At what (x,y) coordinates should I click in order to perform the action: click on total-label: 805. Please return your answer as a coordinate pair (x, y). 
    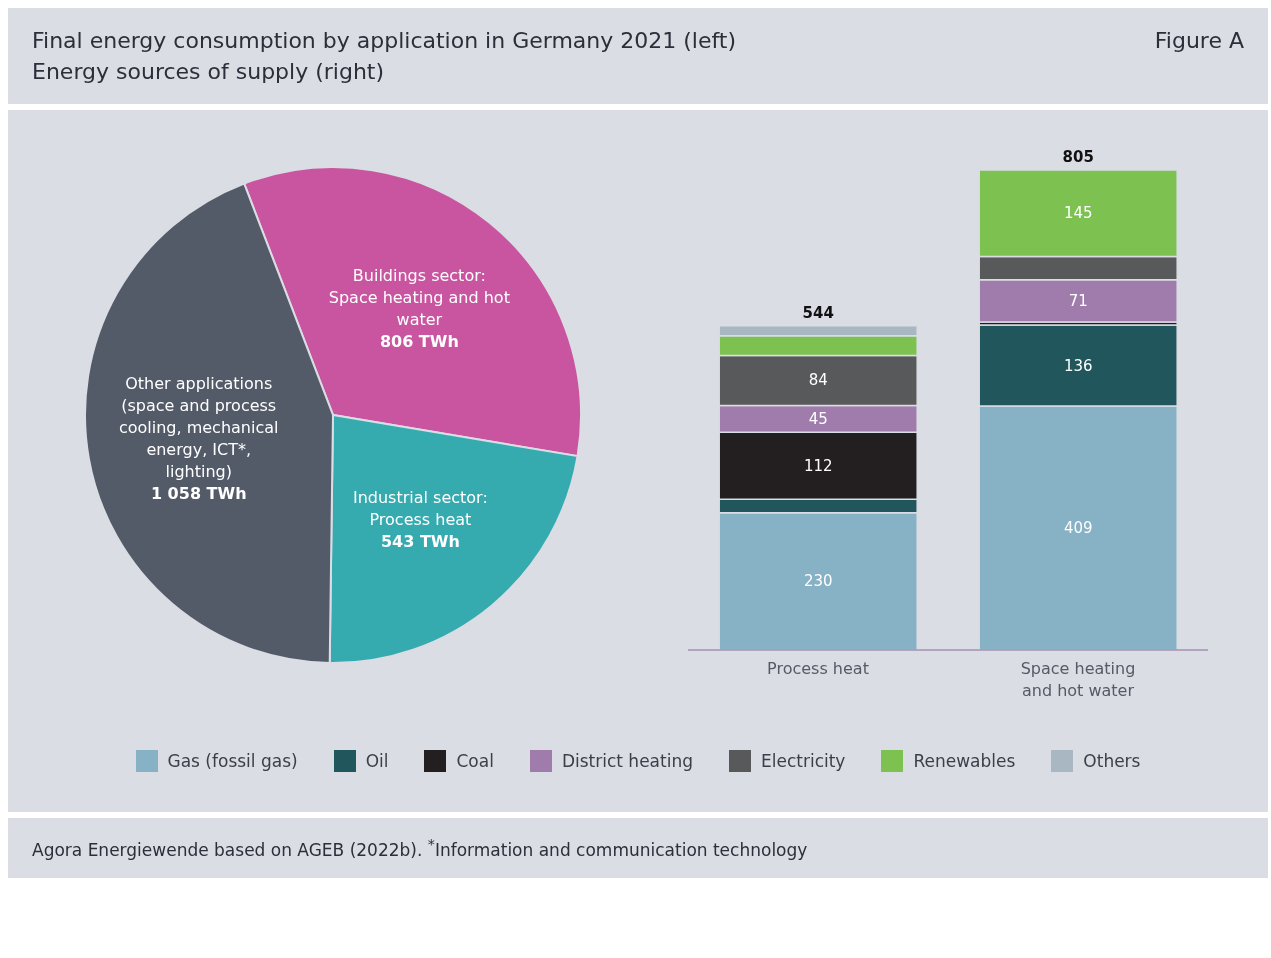
    Looking at the image, I should click on (1078, 157).